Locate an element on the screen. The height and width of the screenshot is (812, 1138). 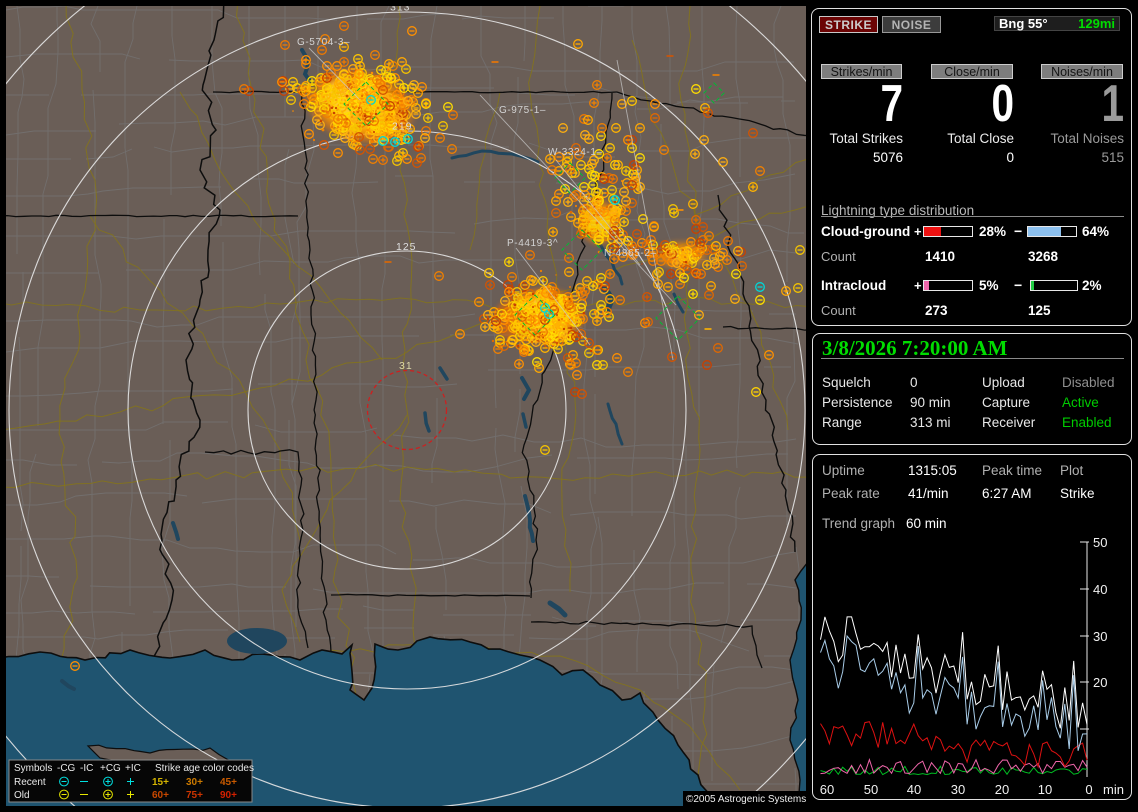
svg-text: 60+ is located at coordinates (160, 795).